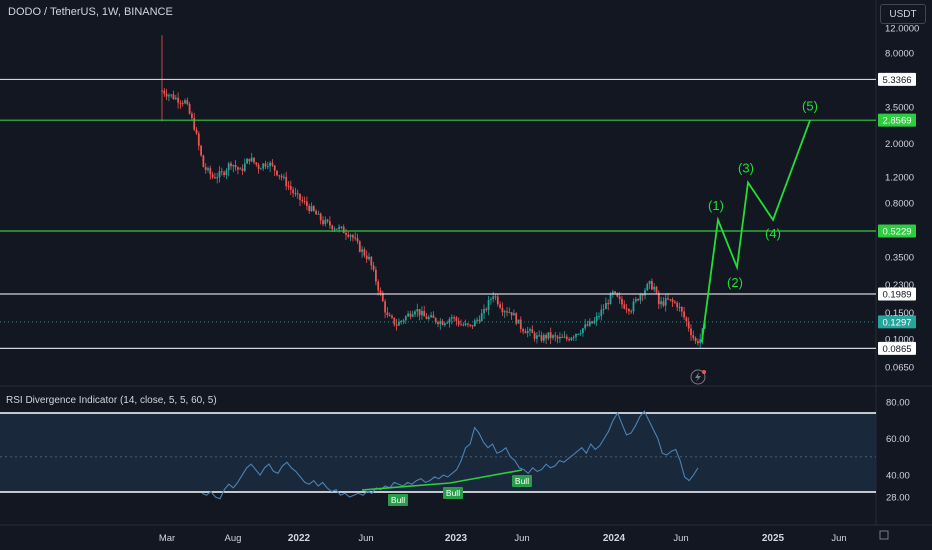 This screenshot has width=932, height=550. Describe the element at coordinates (899, 54) in the screenshot. I see `price-tick-label: 8.0000` at that location.